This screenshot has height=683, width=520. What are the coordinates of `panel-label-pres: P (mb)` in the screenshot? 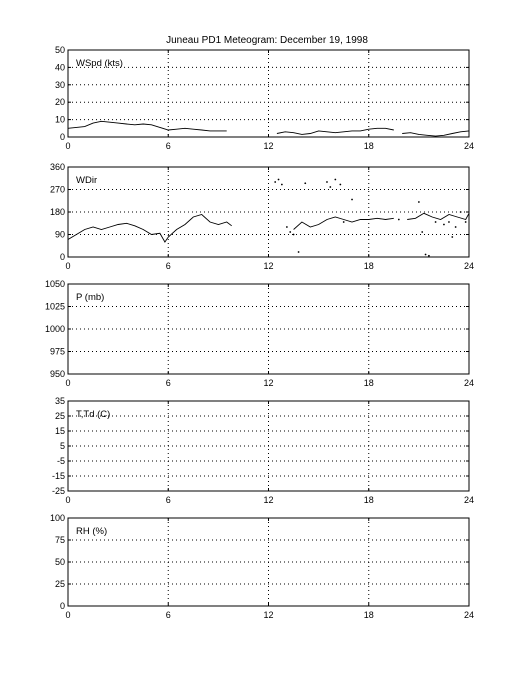 It's located at (90, 297).